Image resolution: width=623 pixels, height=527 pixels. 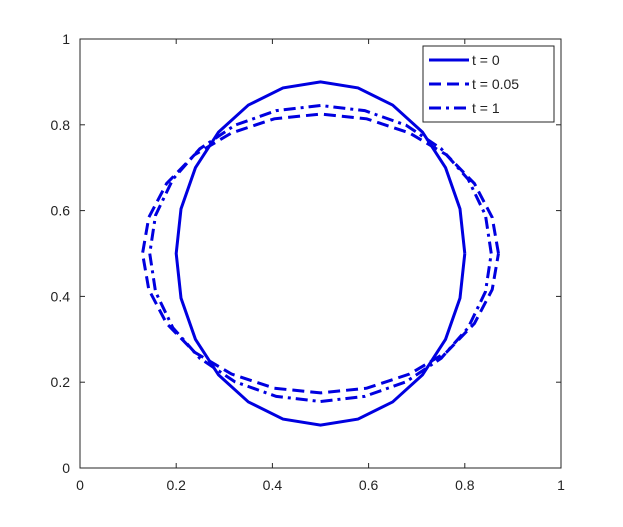 What do you see at coordinates (273, 485) in the screenshot?
I see `x-tick-label: 0.4` at bounding box center [273, 485].